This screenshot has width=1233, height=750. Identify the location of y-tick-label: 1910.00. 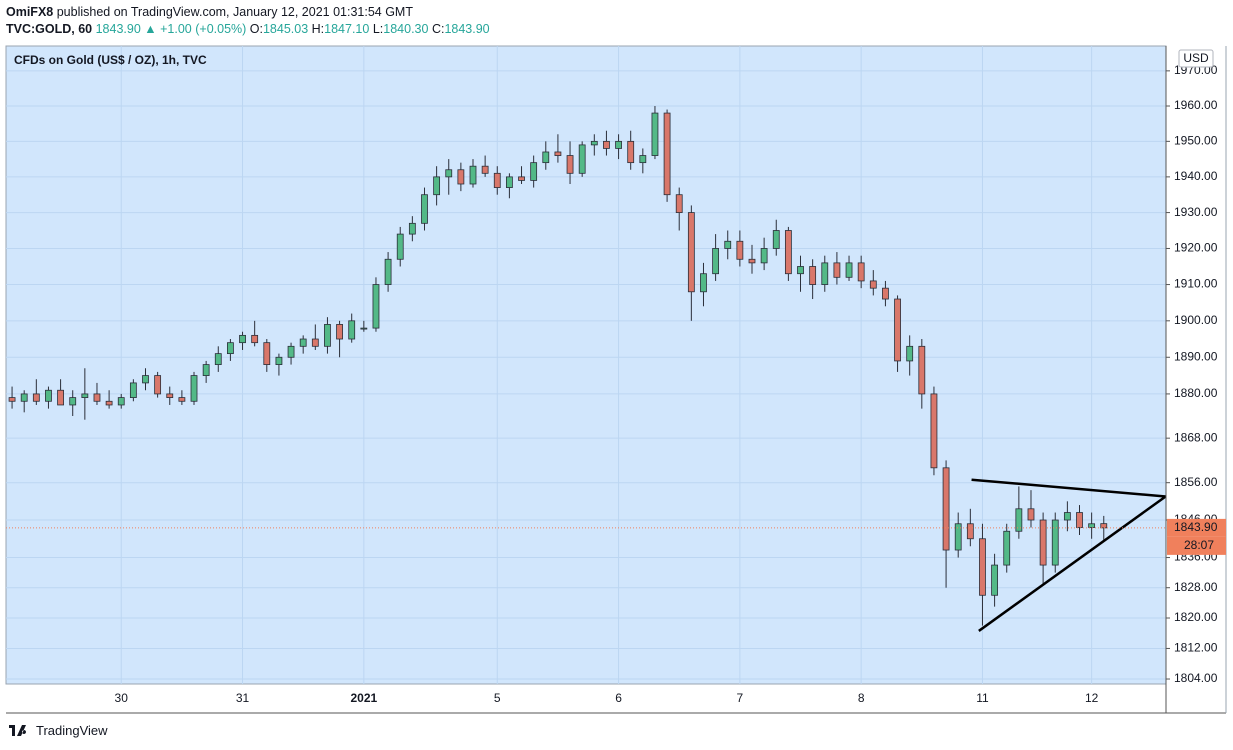
(1196, 284).